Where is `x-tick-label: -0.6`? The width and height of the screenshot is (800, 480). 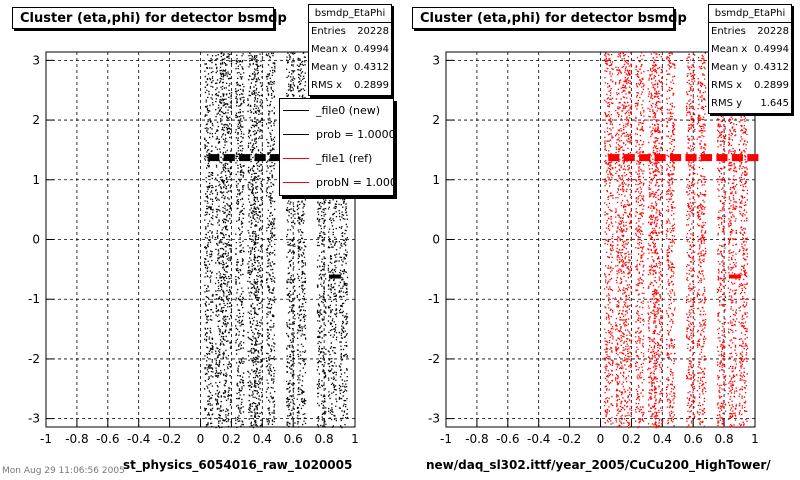
x-tick-label: -0.6 is located at coordinates (107, 439).